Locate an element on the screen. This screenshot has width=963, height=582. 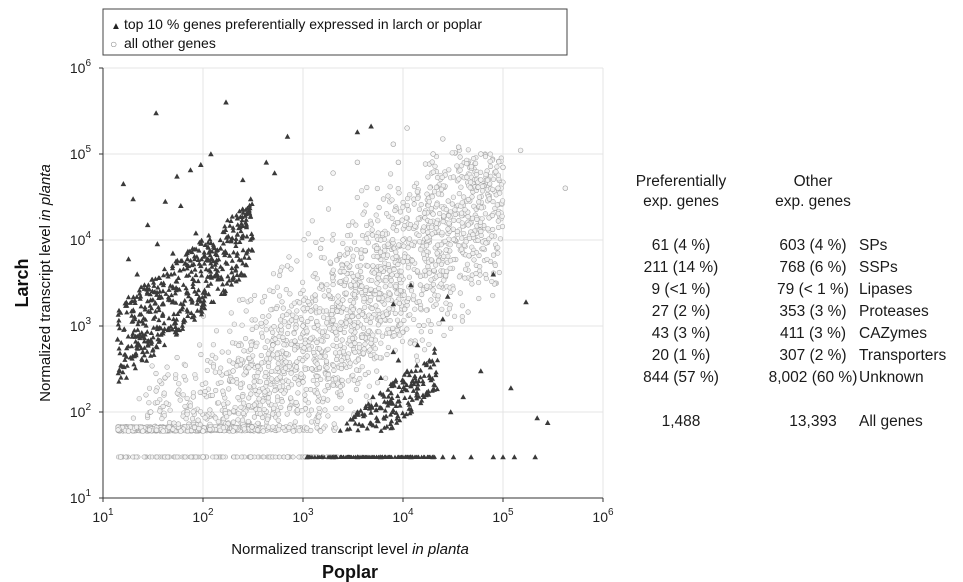
x-tick-label: 103 is located at coordinates (303, 516).